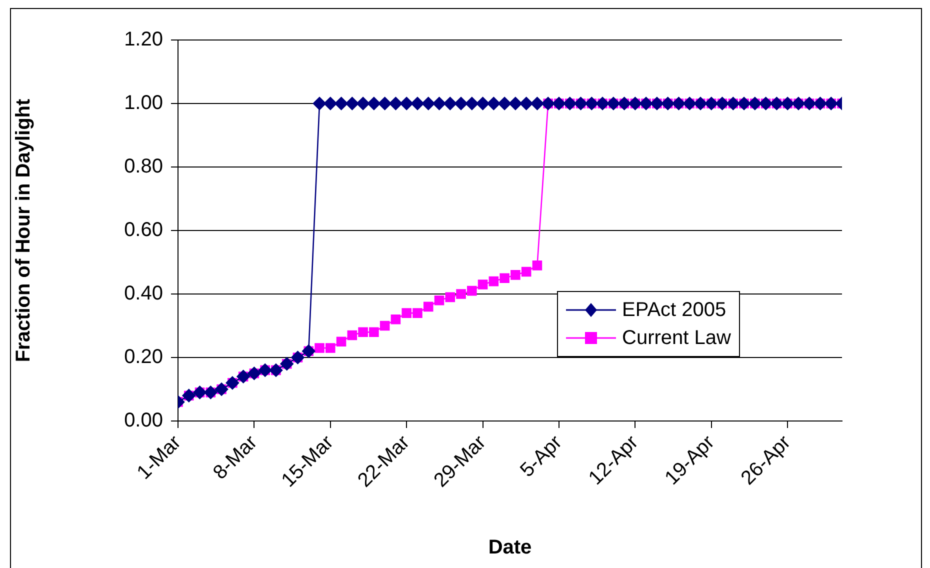 The width and height of the screenshot is (930, 568). Describe the element at coordinates (143, 357) in the screenshot. I see `y-tick-label: 0.20` at that location.